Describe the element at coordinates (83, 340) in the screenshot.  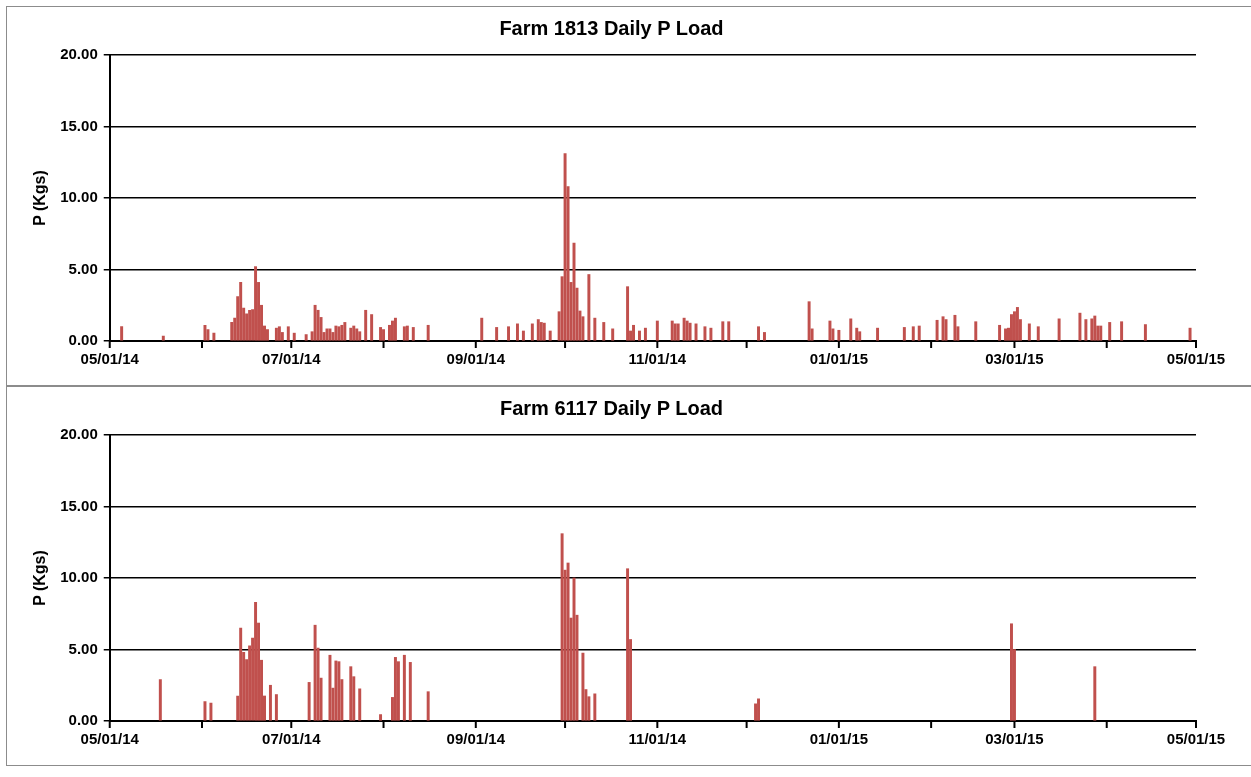
I see `y-tick-label: 0.00` at that location.